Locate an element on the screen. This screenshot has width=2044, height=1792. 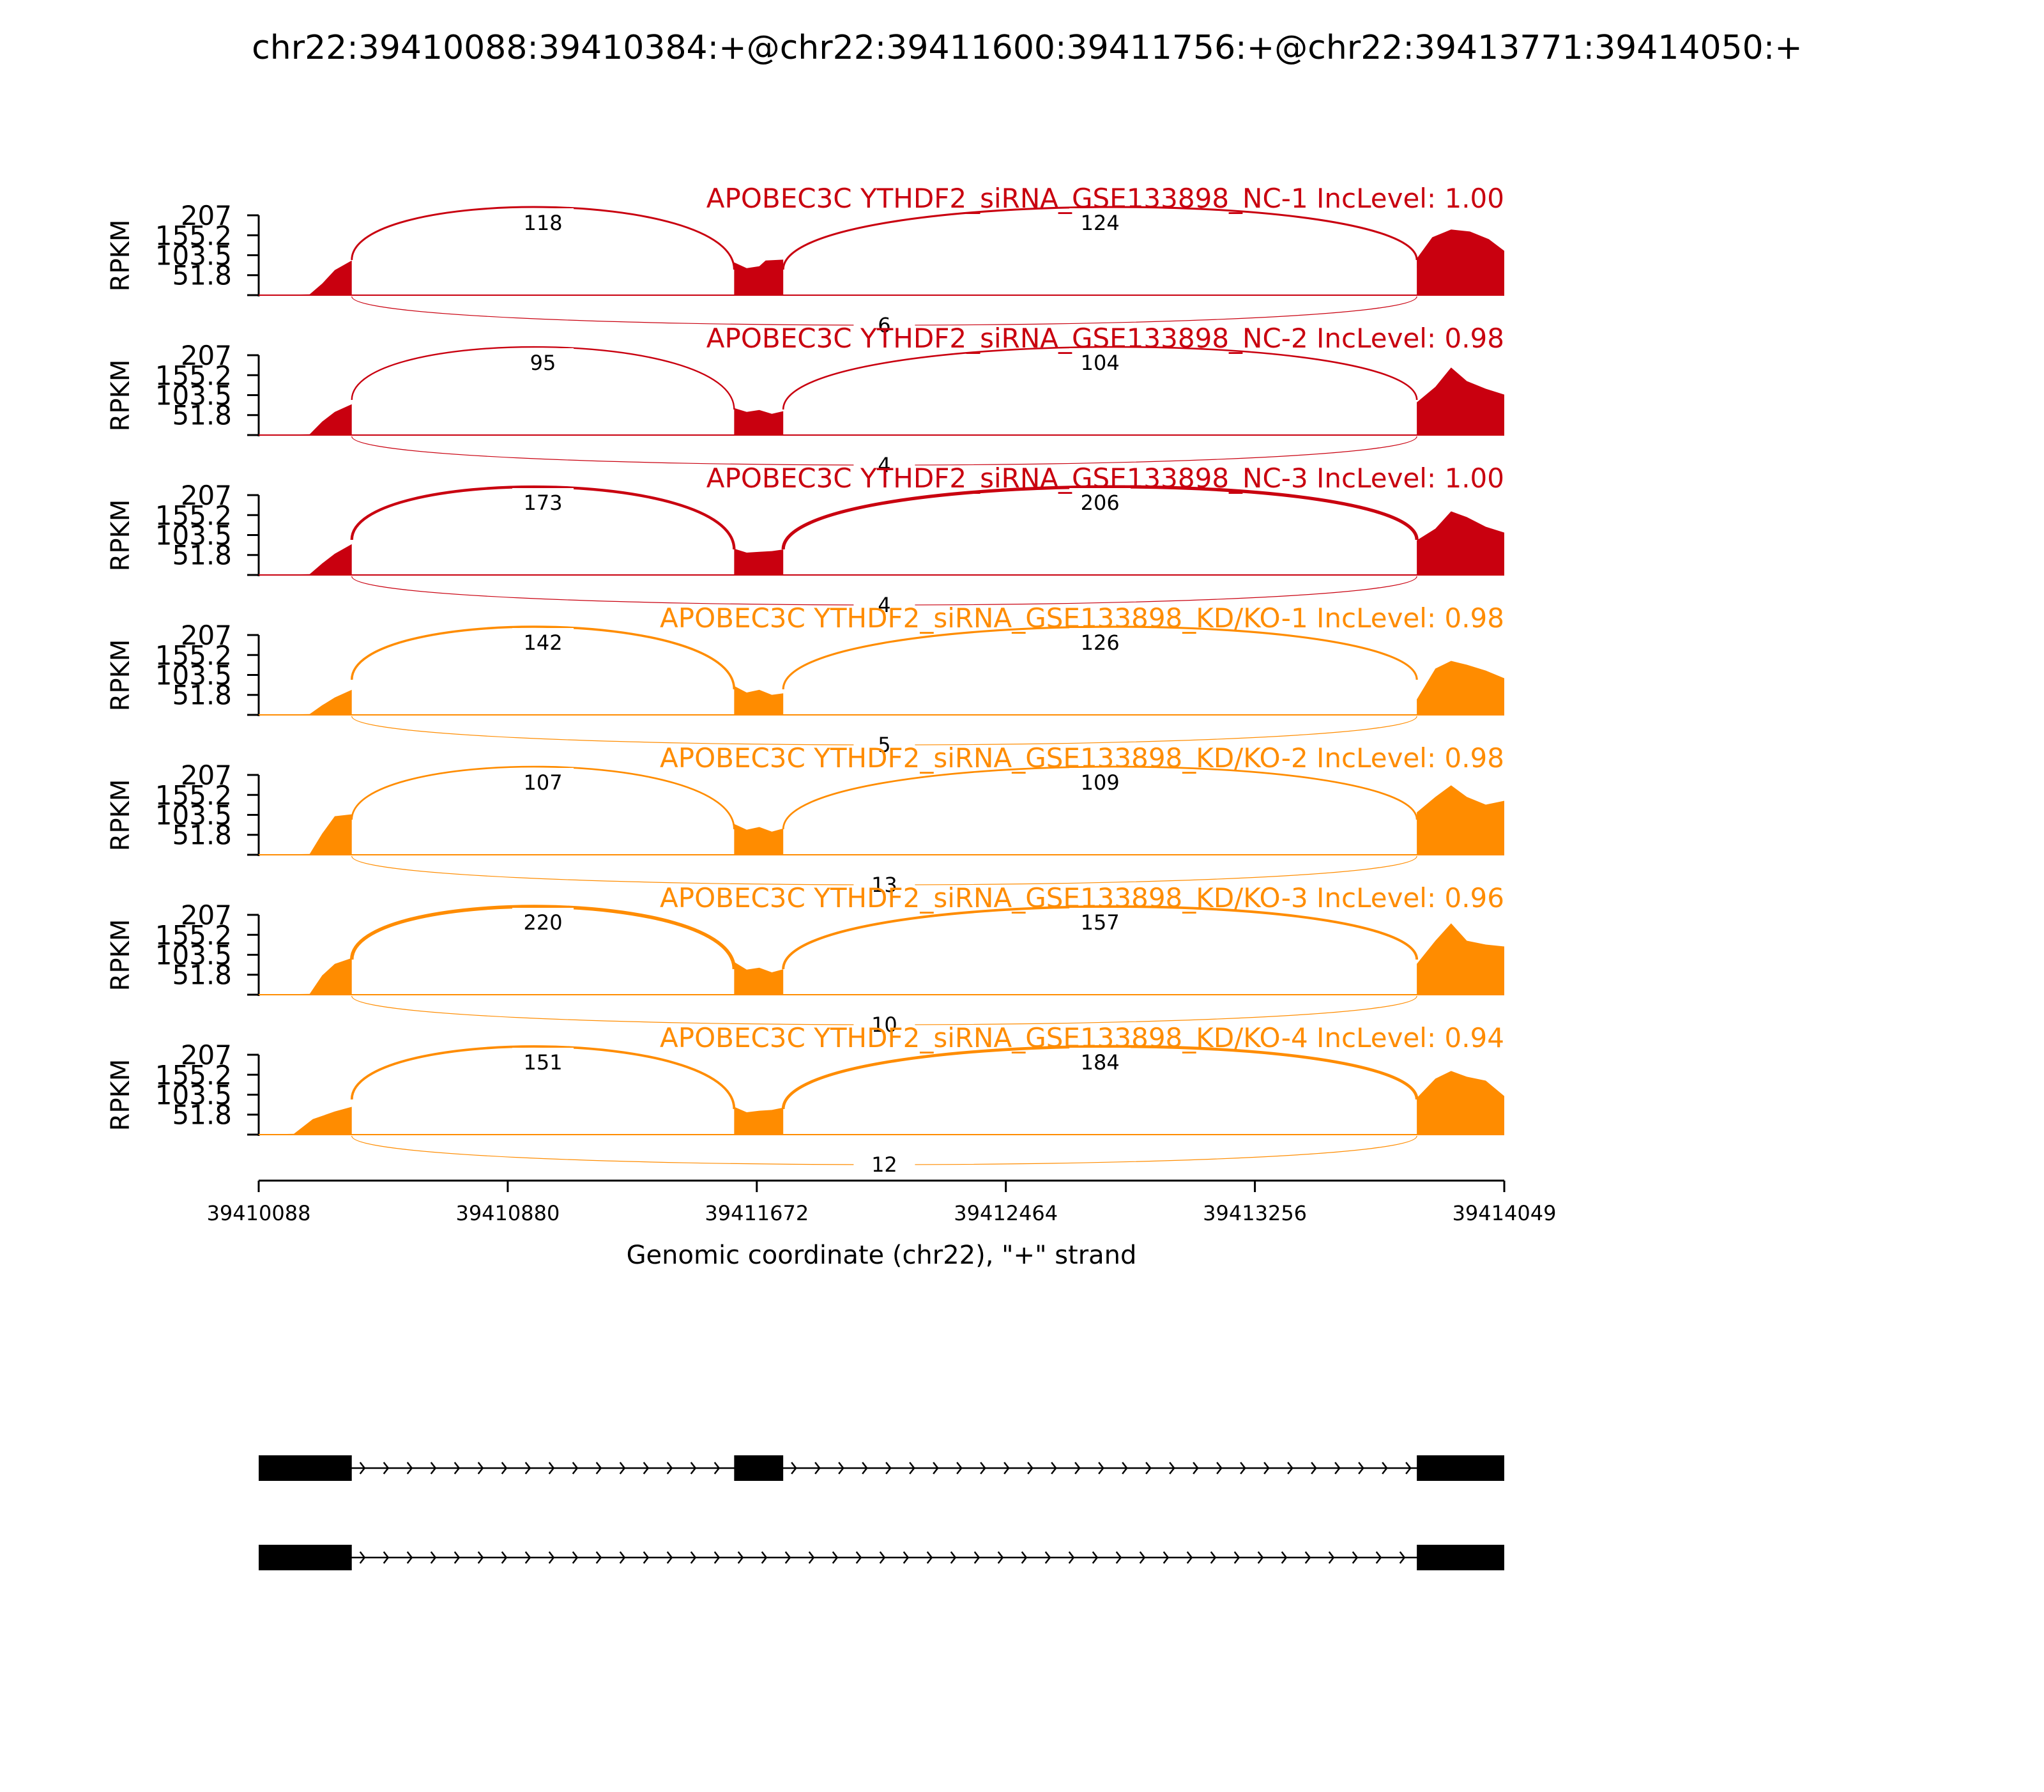
isoform-structures is located at coordinates (881, 1513).